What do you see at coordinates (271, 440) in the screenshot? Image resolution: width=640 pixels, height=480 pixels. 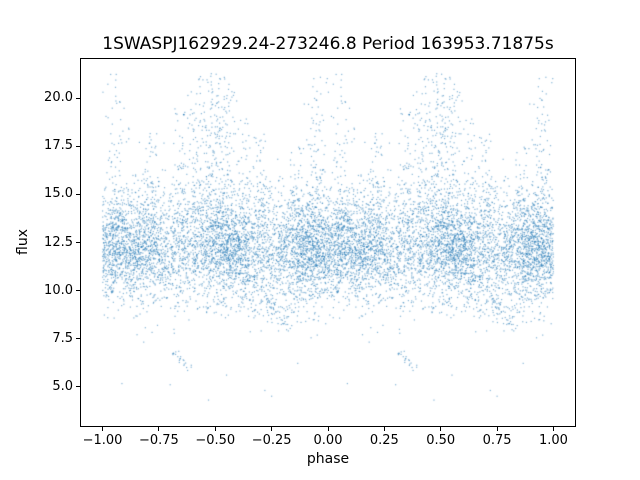 I see `x-tick-label: −0.25` at bounding box center [271, 440].